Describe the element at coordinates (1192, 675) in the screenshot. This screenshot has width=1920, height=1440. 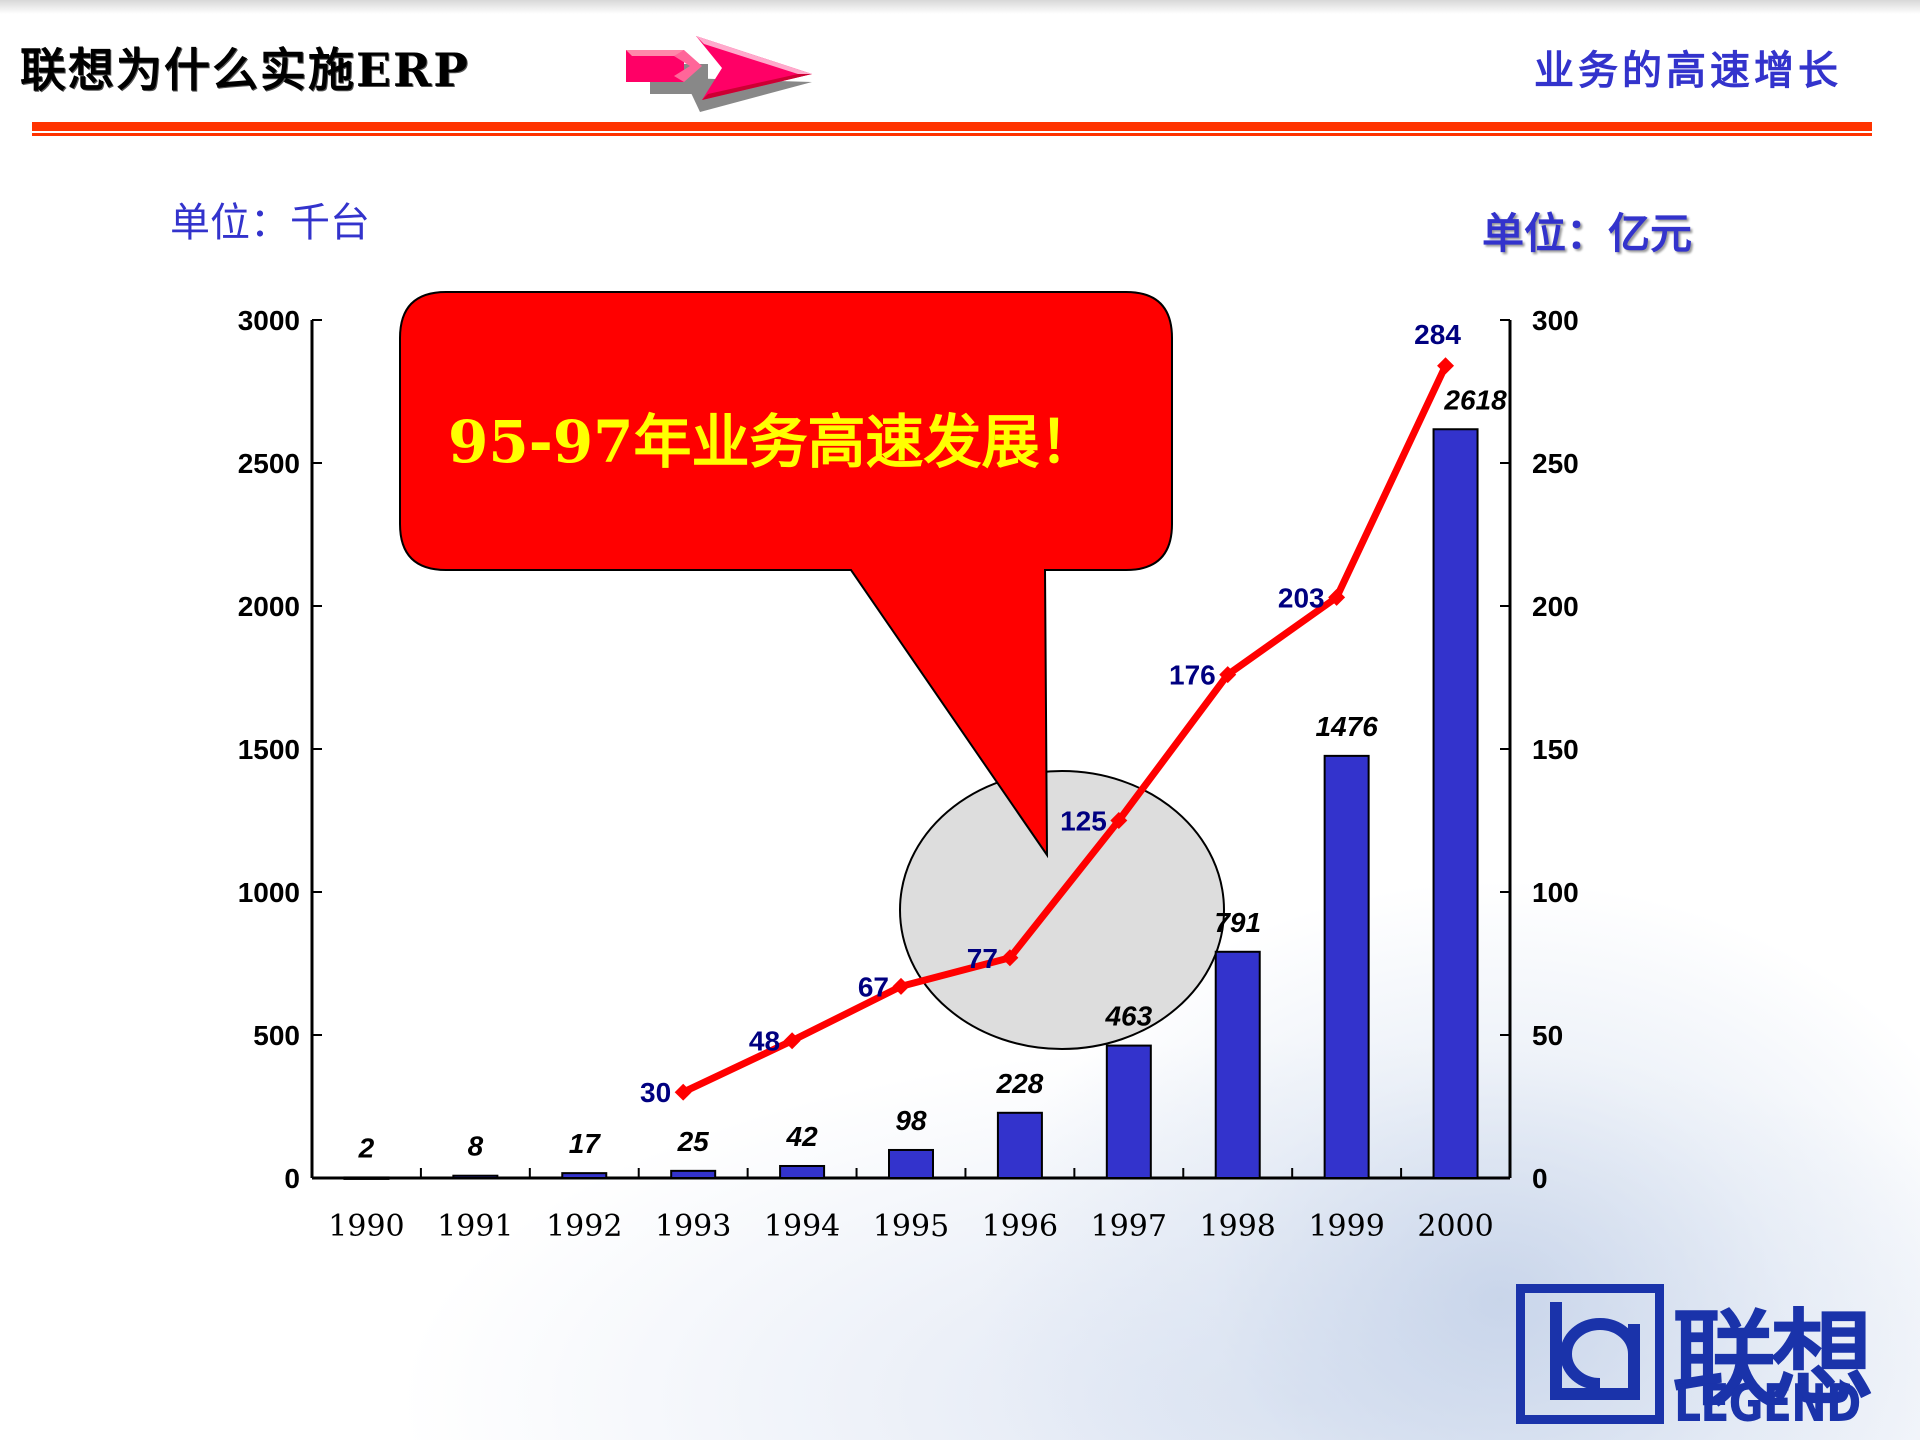
I see `line-value-label: 176` at that location.